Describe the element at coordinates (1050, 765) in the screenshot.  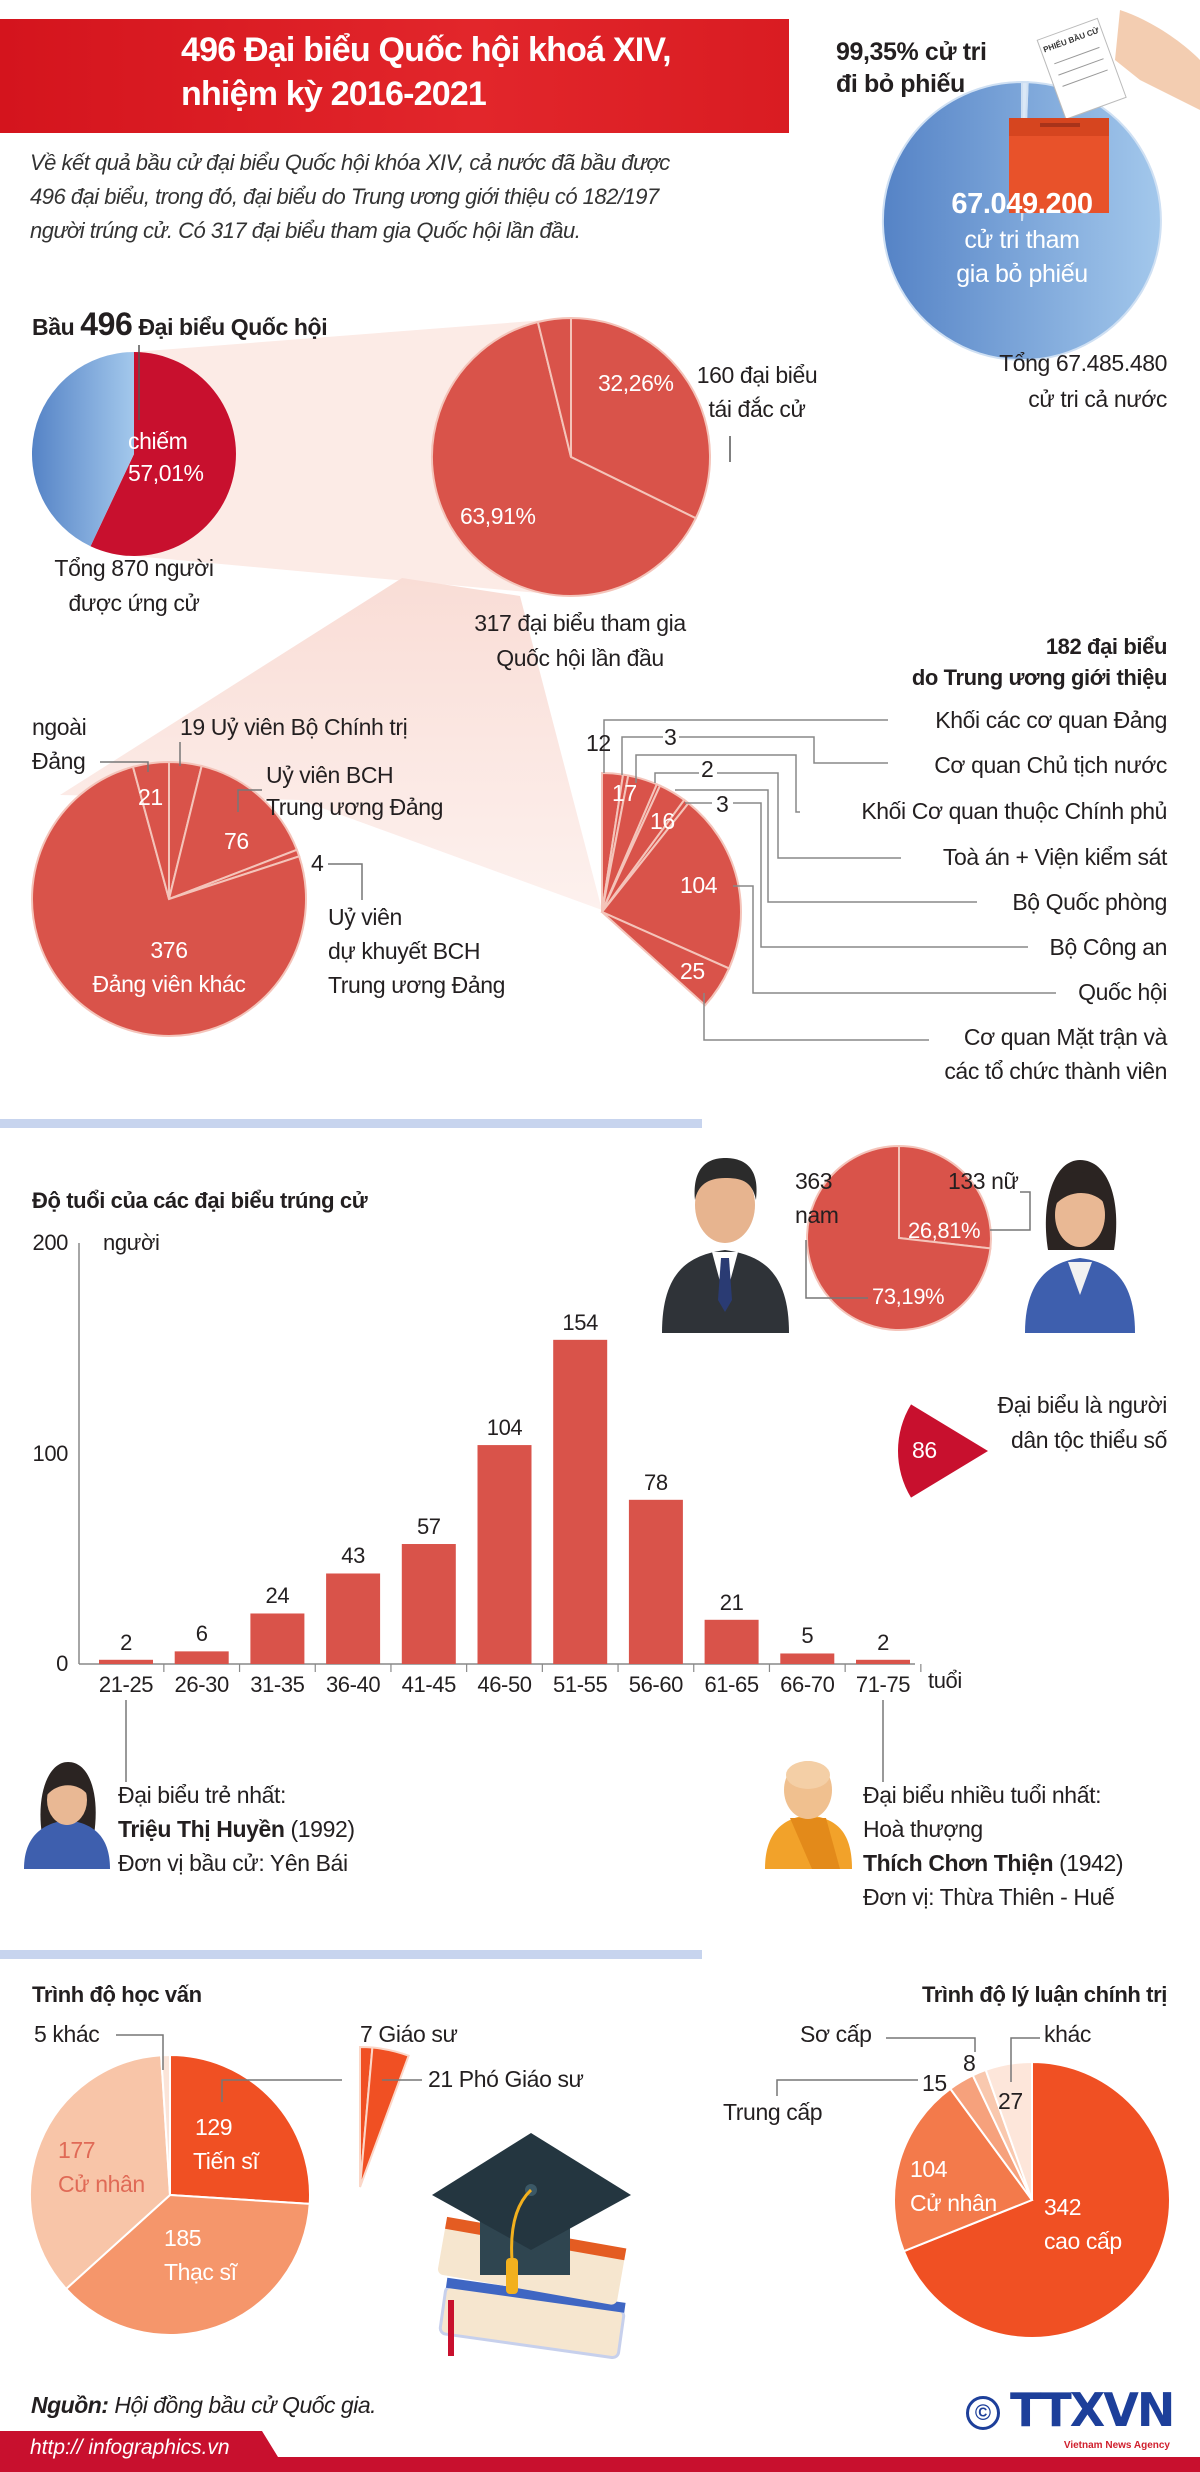
I see `fan-label: Cơ quan Chủ tịch nước` at that location.